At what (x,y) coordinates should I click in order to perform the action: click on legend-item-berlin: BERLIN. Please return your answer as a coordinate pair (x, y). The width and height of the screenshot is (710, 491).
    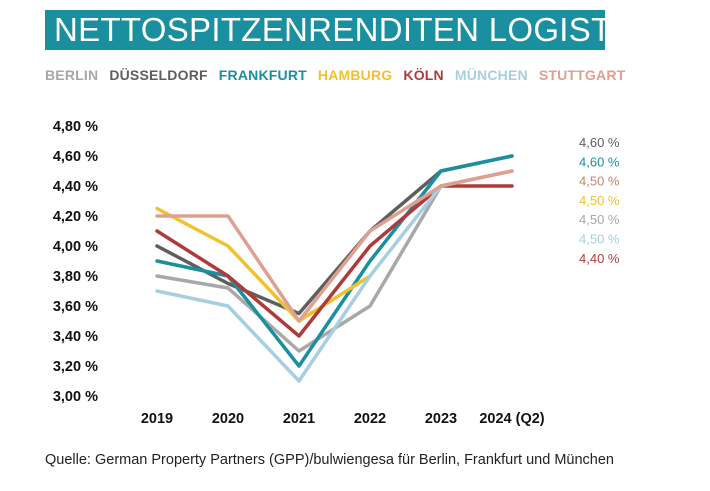
    Looking at the image, I should click on (72, 75).